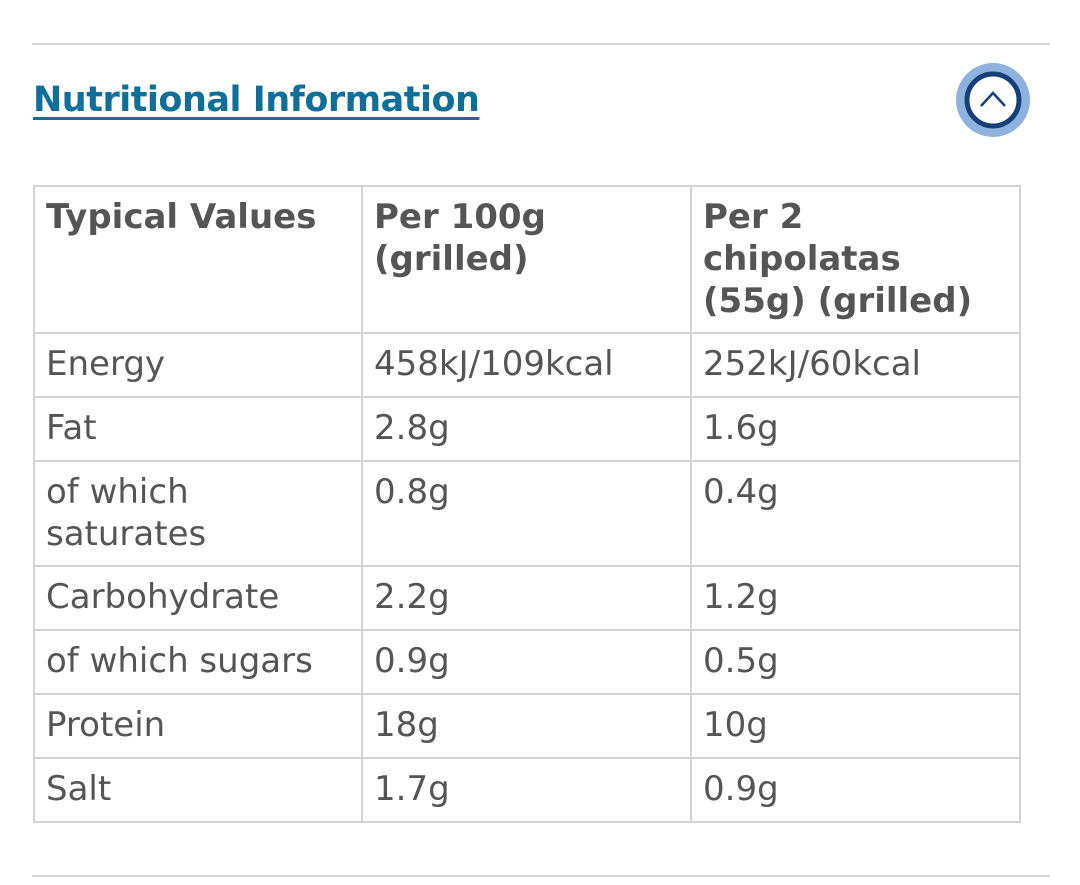 The height and width of the screenshot is (885, 1080). What do you see at coordinates (198, 259) in the screenshot?
I see `column-header: Typical Values` at bounding box center [198, 259].